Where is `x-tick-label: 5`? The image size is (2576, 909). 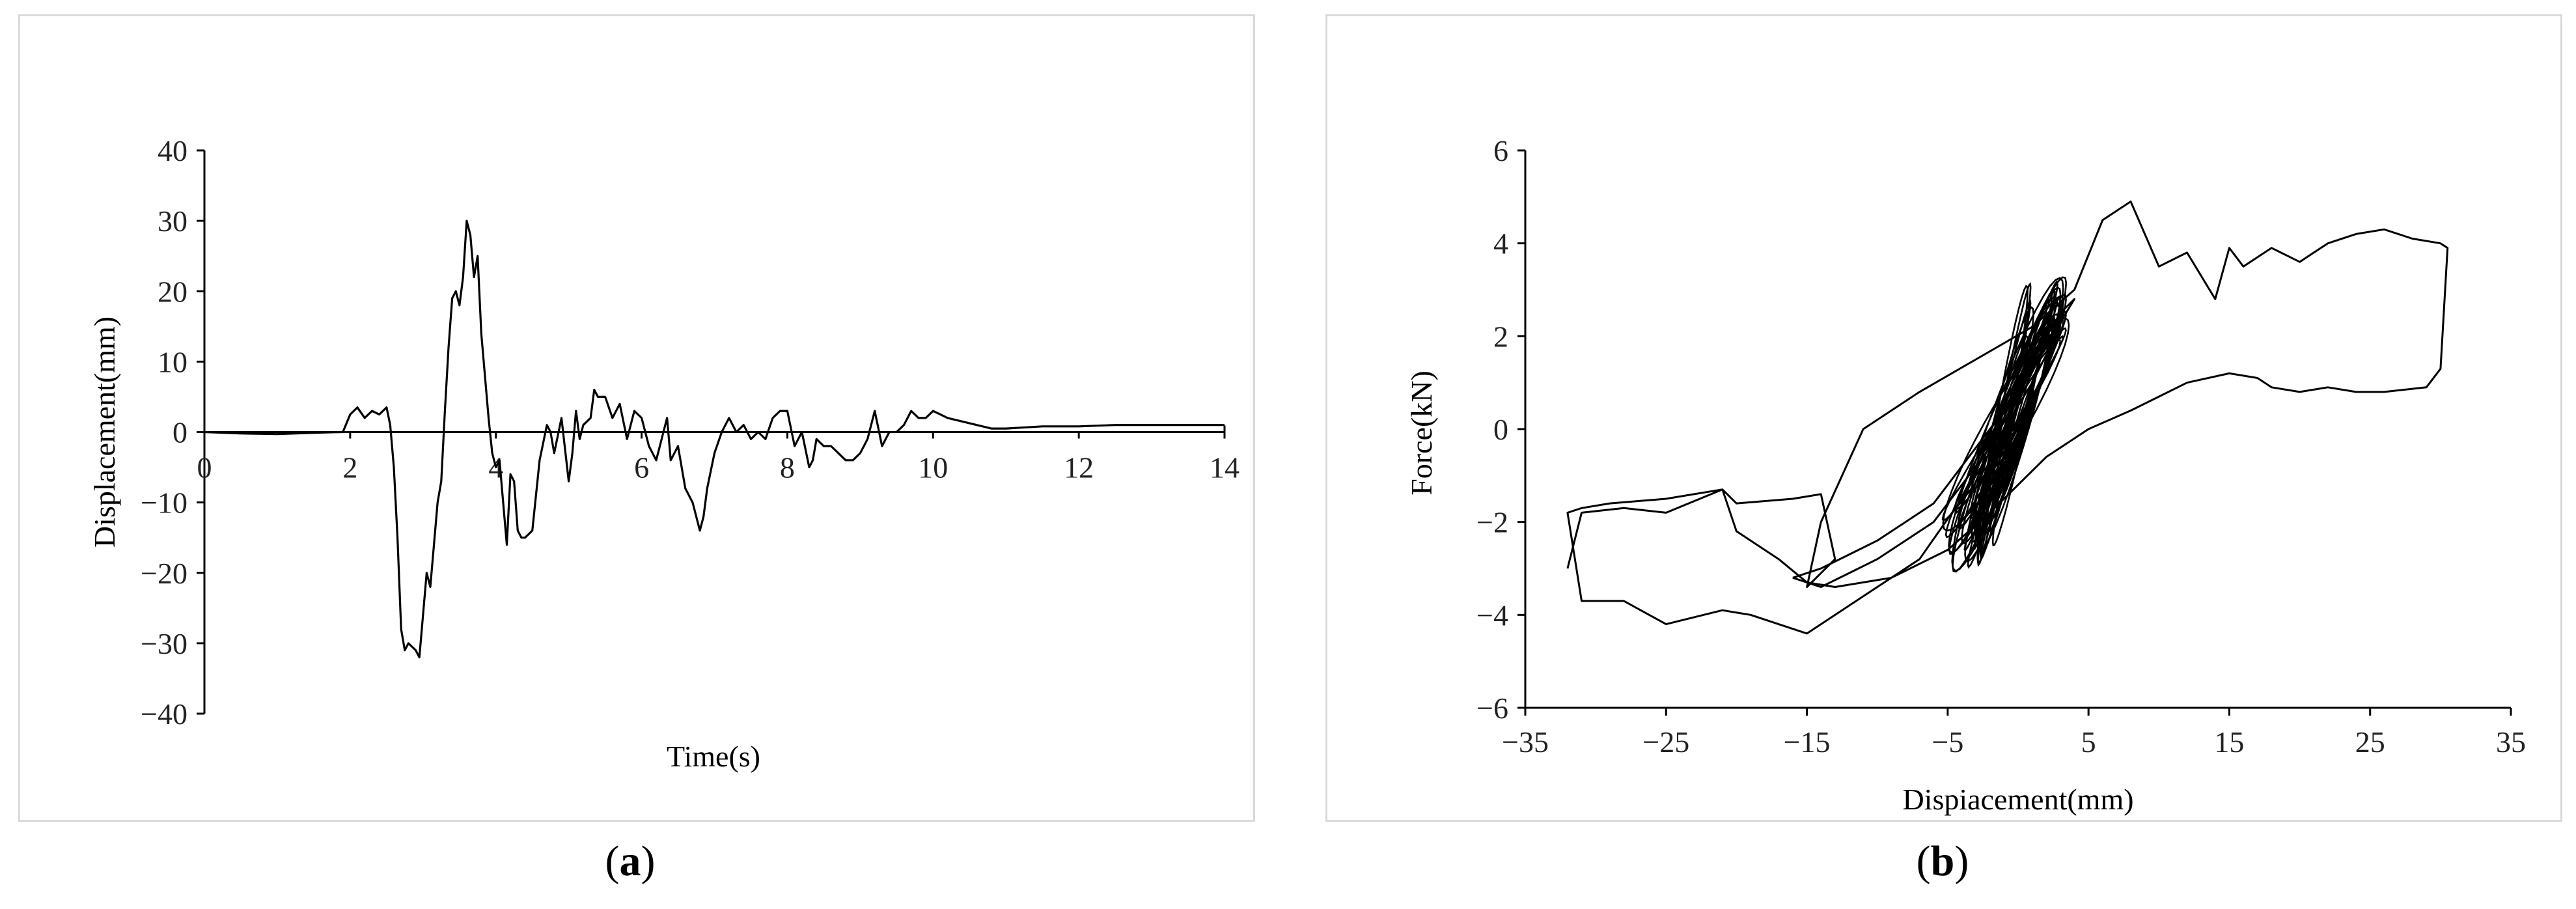 x-tick-label: 5 is located at coordinates (2088, 742).